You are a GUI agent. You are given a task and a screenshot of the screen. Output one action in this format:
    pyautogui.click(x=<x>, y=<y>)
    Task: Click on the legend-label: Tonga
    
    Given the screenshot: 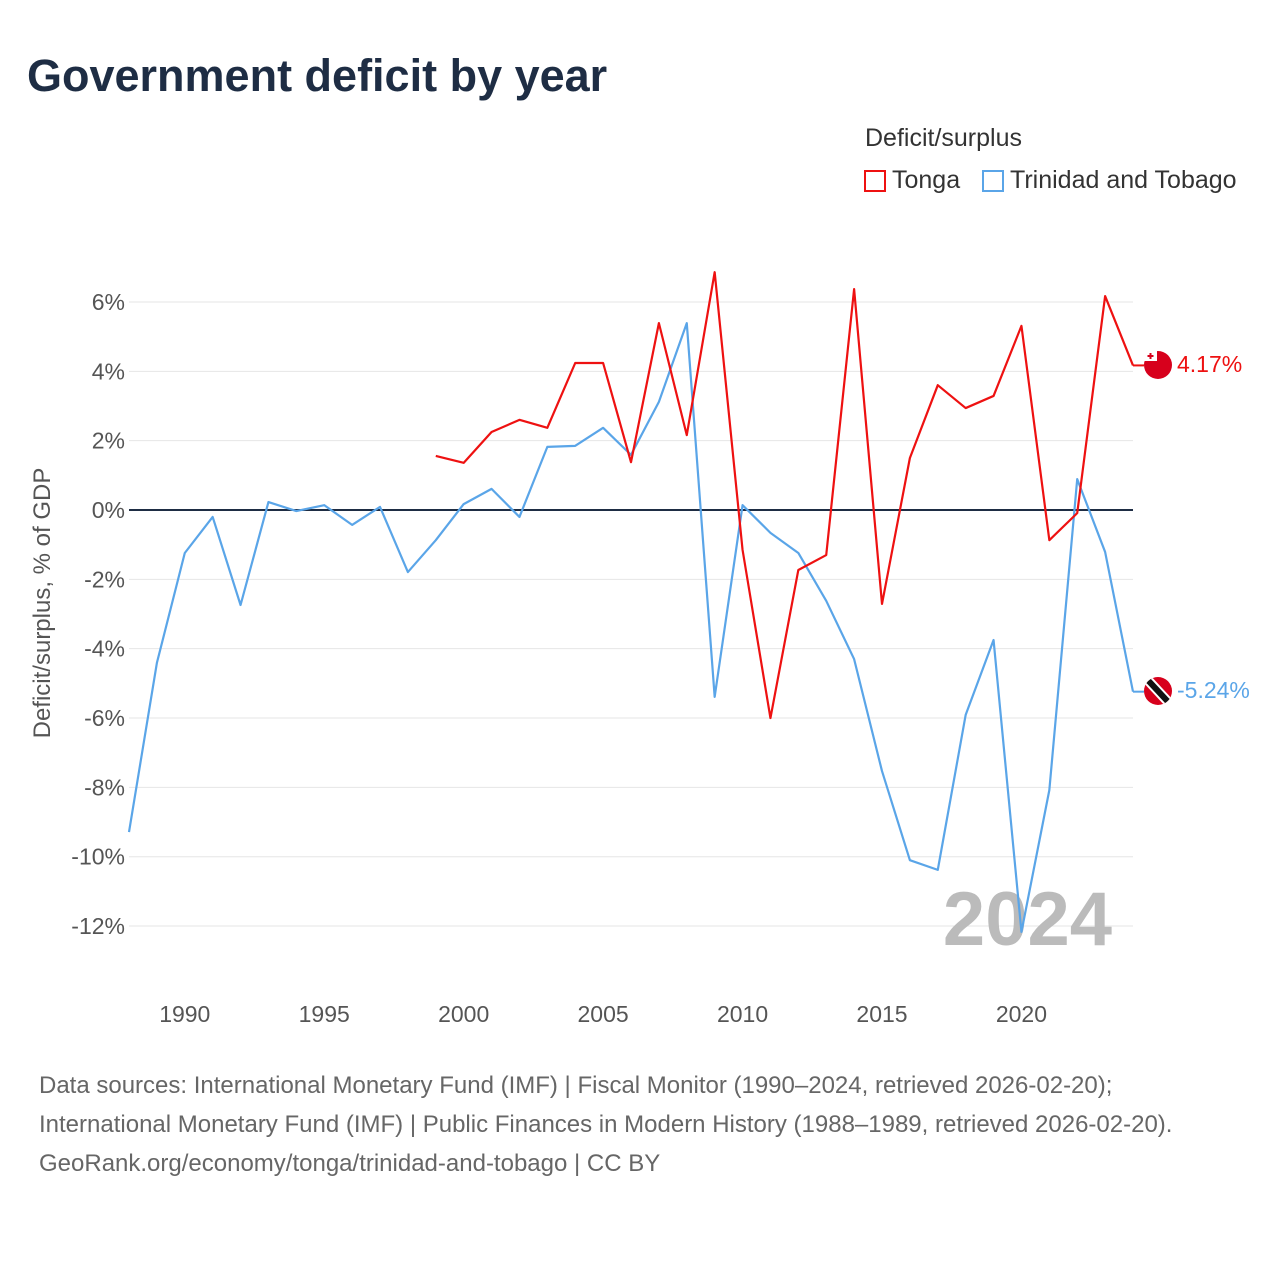 What is the action you would take?
    pyautogui.click(x=926, y=180)
    